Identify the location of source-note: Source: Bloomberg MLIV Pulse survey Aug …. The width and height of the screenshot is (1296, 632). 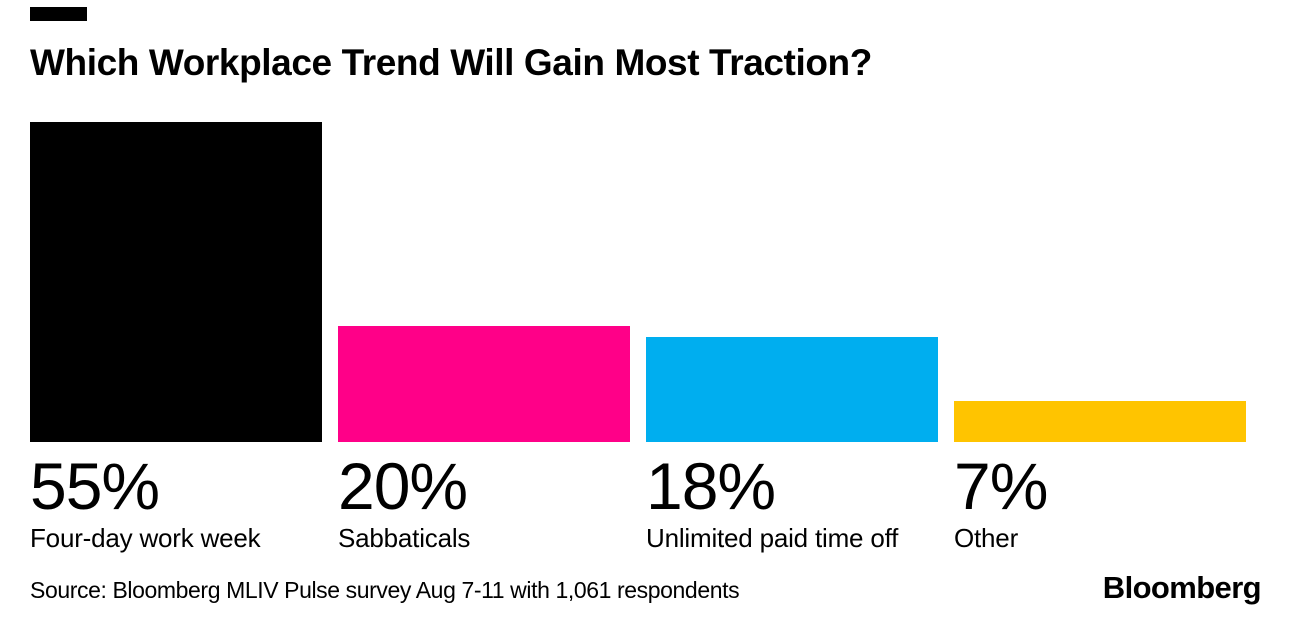
(385, 590).